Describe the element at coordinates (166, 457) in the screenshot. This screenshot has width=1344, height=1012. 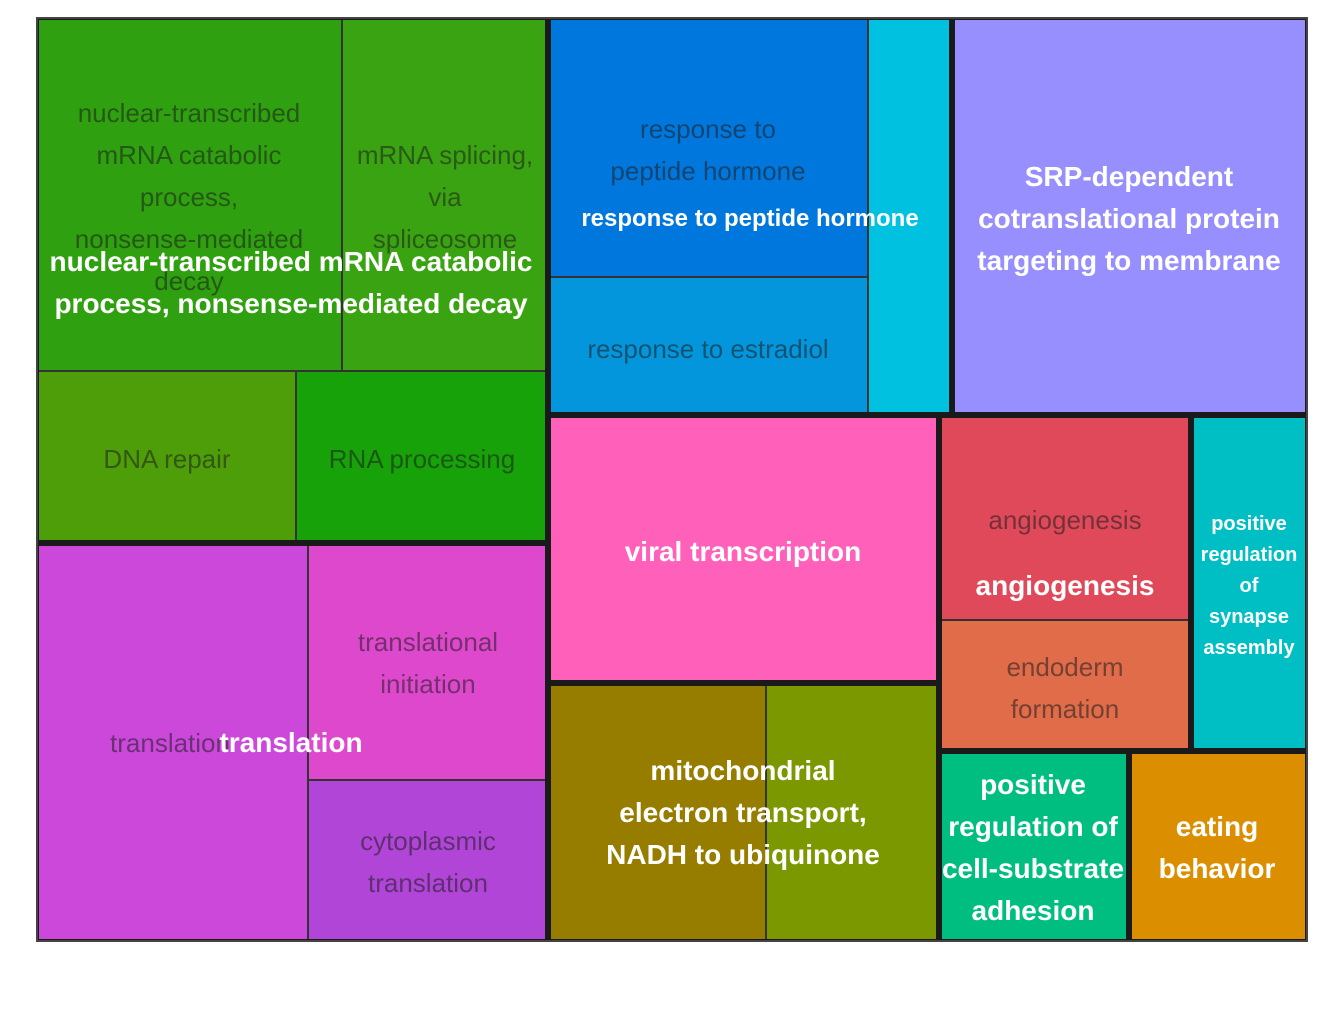
I see `treemap-tile-dna-repair` at that location.